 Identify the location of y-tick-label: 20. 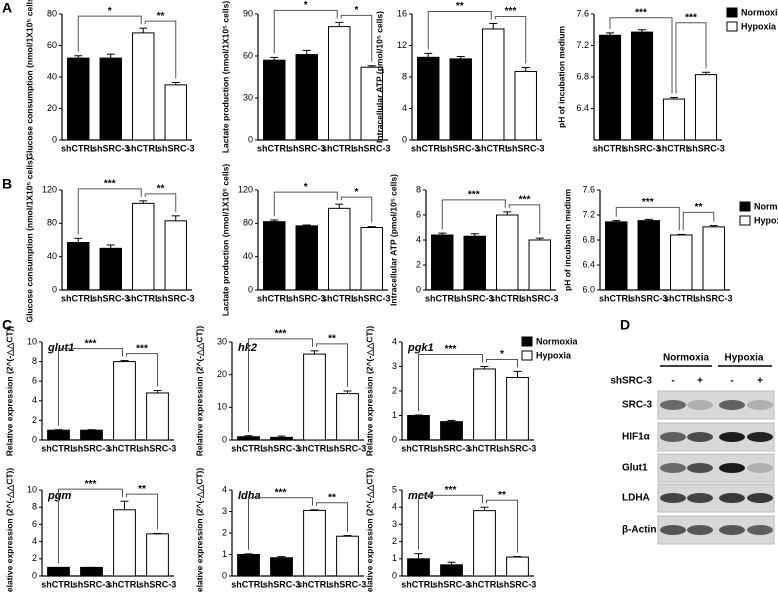
(52, 108).